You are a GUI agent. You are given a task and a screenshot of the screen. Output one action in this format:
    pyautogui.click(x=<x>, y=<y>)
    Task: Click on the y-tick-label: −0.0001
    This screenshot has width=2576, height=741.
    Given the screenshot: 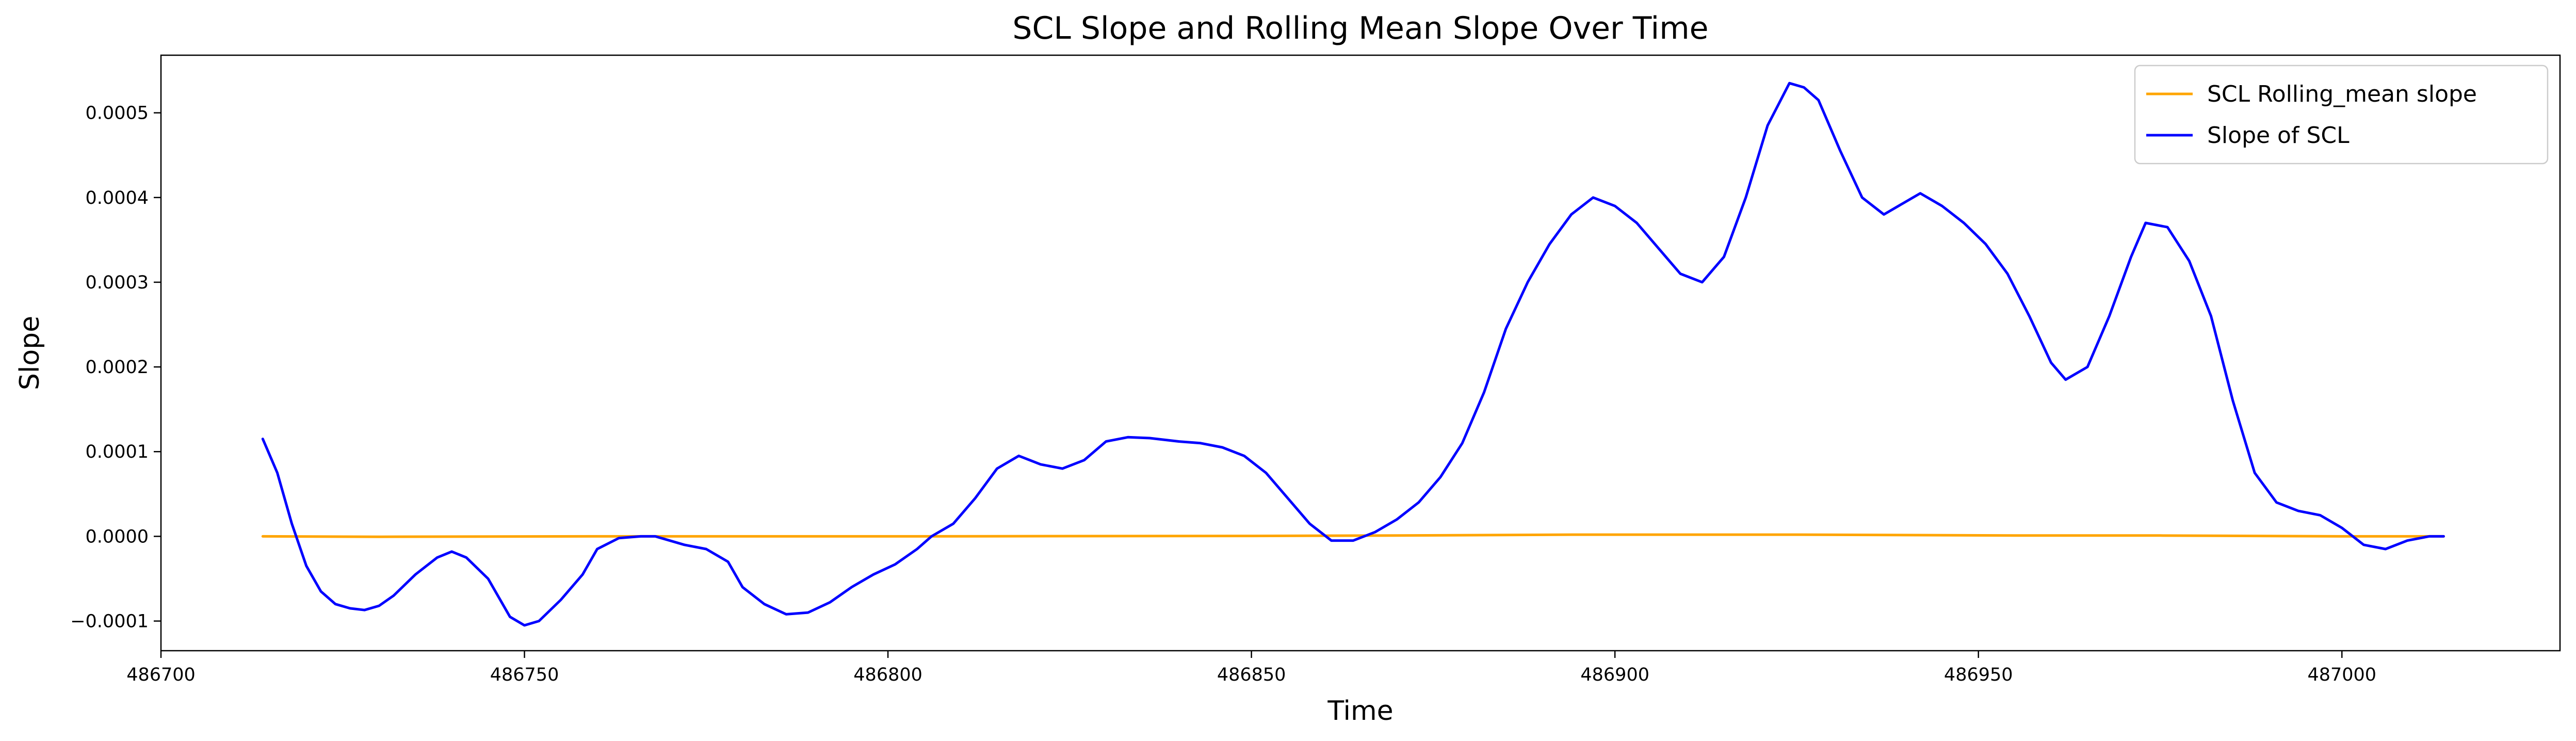 What is the action you would take?
    pyautogui.click(x=109, y=621)
    